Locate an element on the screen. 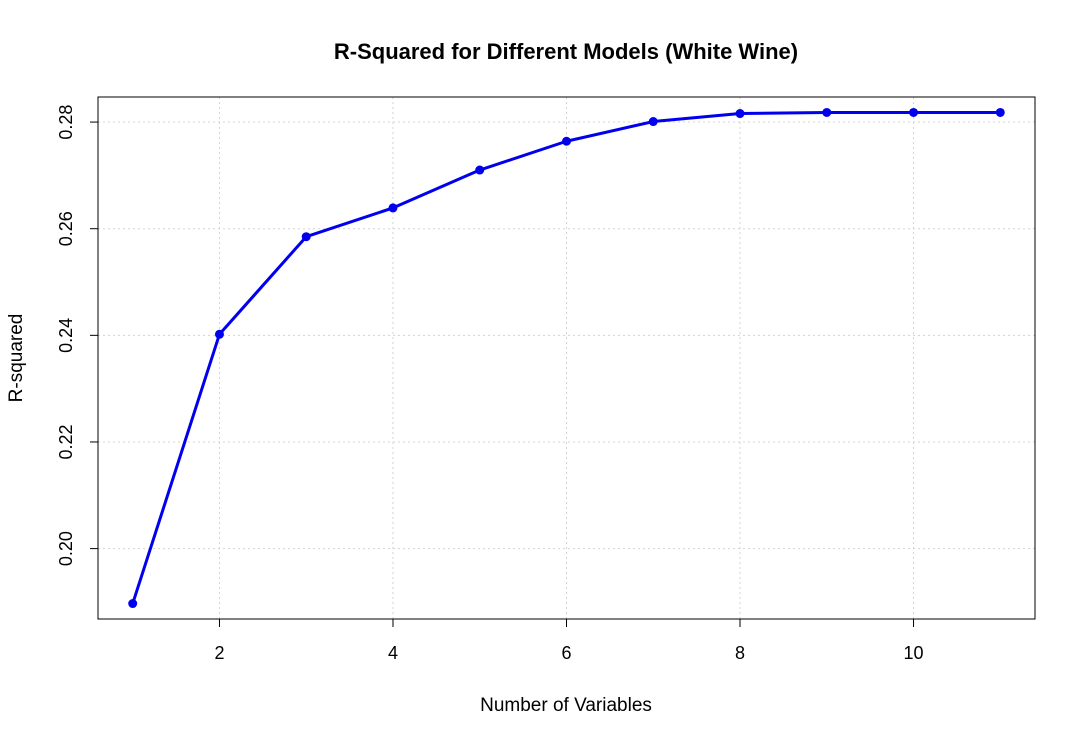  y-tick-label: 0.20 is located at coordinates (66, 548).